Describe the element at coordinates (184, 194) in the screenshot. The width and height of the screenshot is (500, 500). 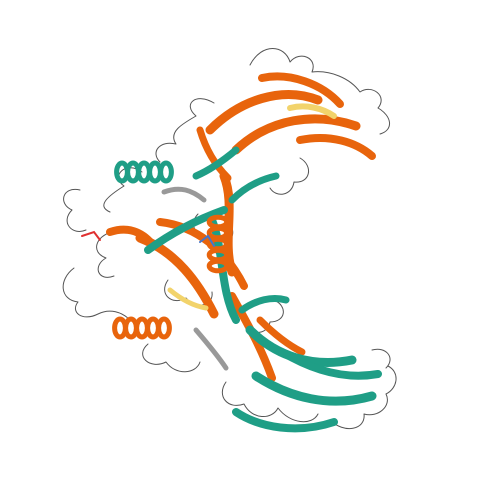
I see `gray-strand-a` at that location.